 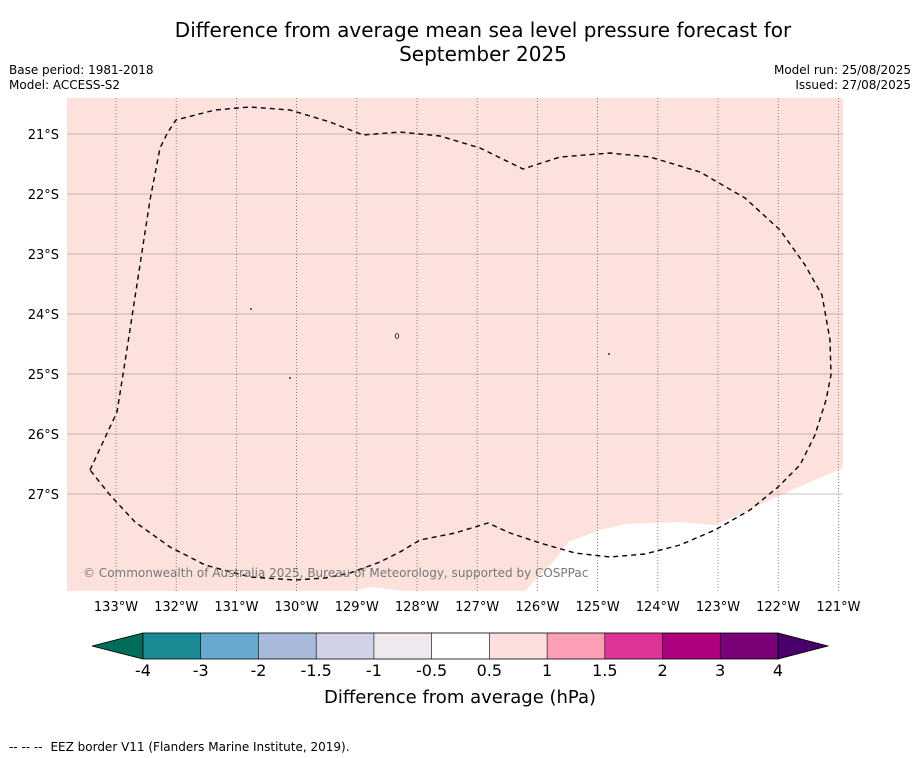 What do you see at coordinates (357, 607) in the screenshot?
I see `longitude-label: 129°W` at bounding box center [357, 607].